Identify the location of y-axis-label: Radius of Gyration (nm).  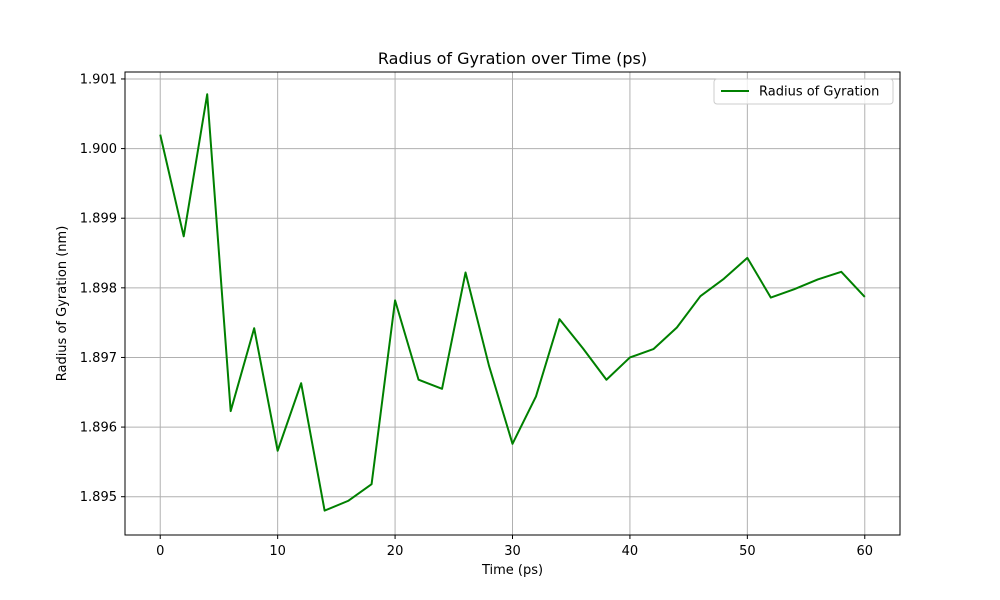
(62, 304).